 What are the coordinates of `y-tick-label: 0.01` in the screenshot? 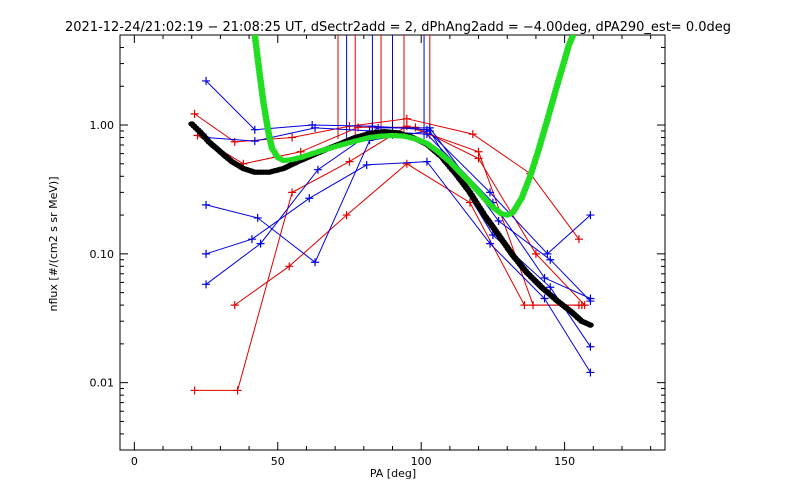 It's located at (102, 383).